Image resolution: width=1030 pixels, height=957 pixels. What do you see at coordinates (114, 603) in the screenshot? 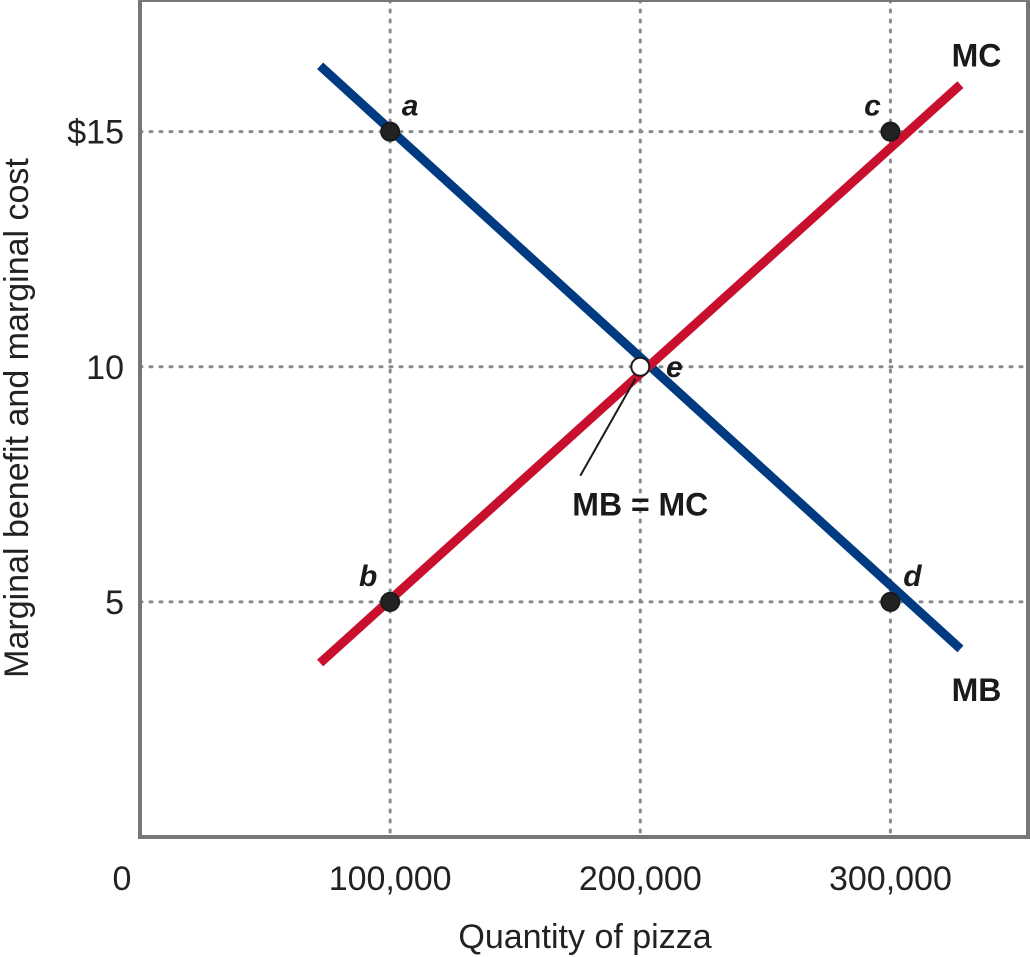
I see `y-tick-label-5: 5` at bounding box center [114, 603].